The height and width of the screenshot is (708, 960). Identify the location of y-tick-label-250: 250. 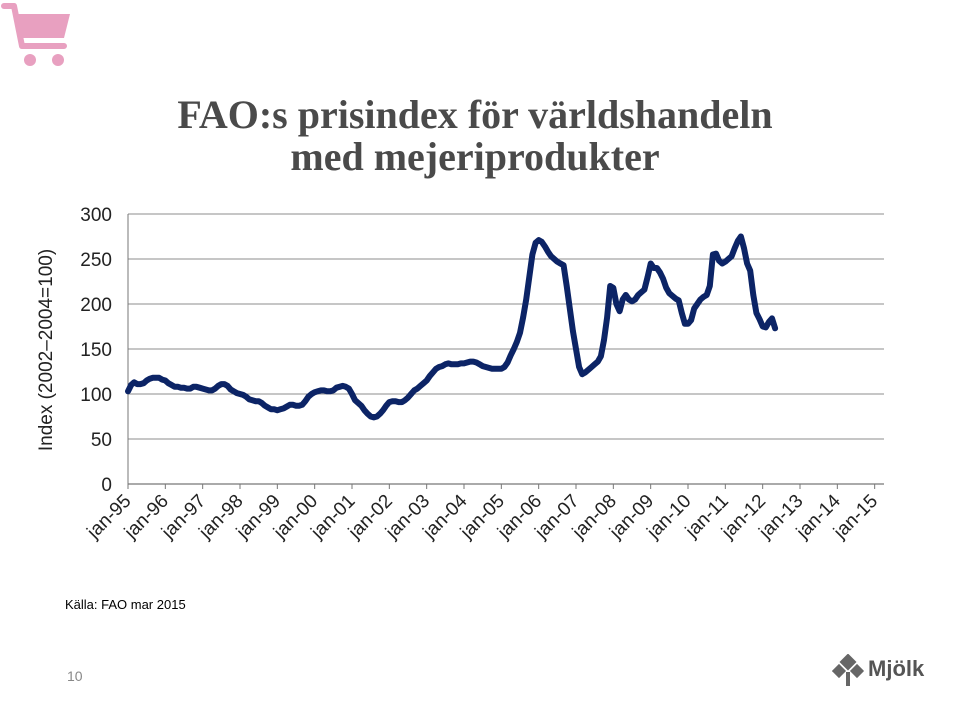
(96, 260).